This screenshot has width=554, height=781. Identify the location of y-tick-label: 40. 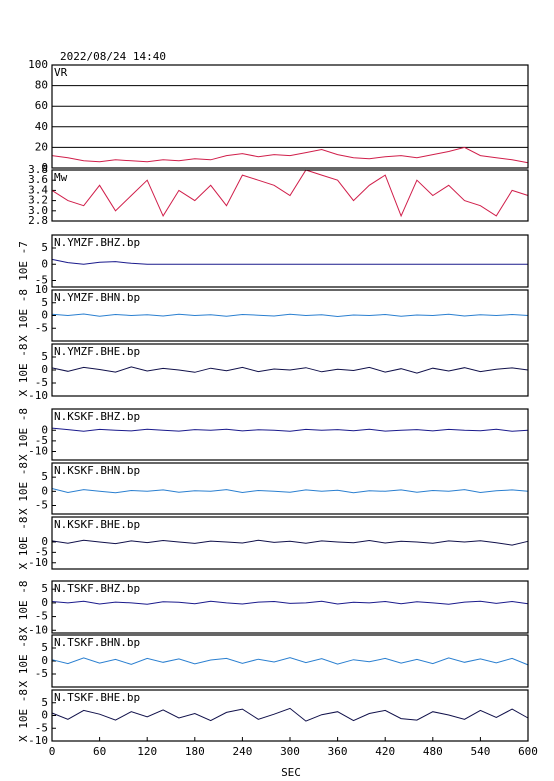
(41, 126).